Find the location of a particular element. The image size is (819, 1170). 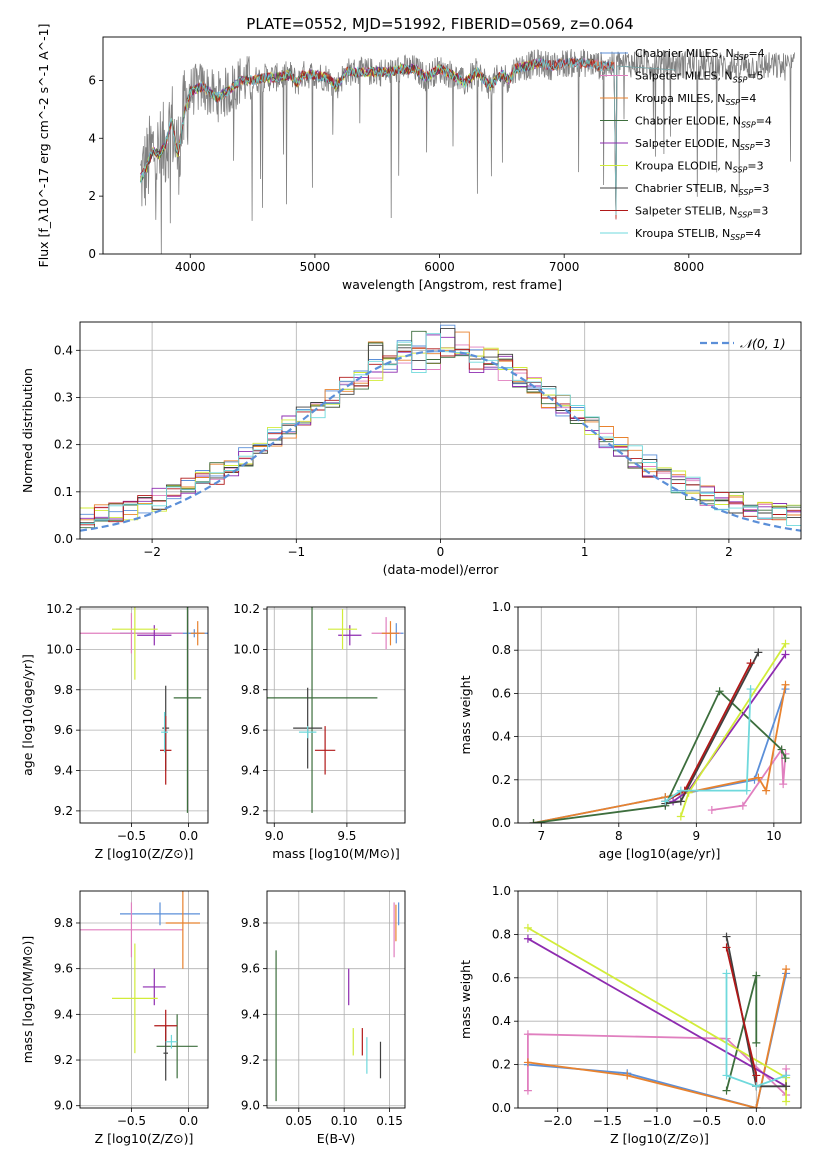

x-tick-label: 0.15 is located at coordinates (389, 1121).